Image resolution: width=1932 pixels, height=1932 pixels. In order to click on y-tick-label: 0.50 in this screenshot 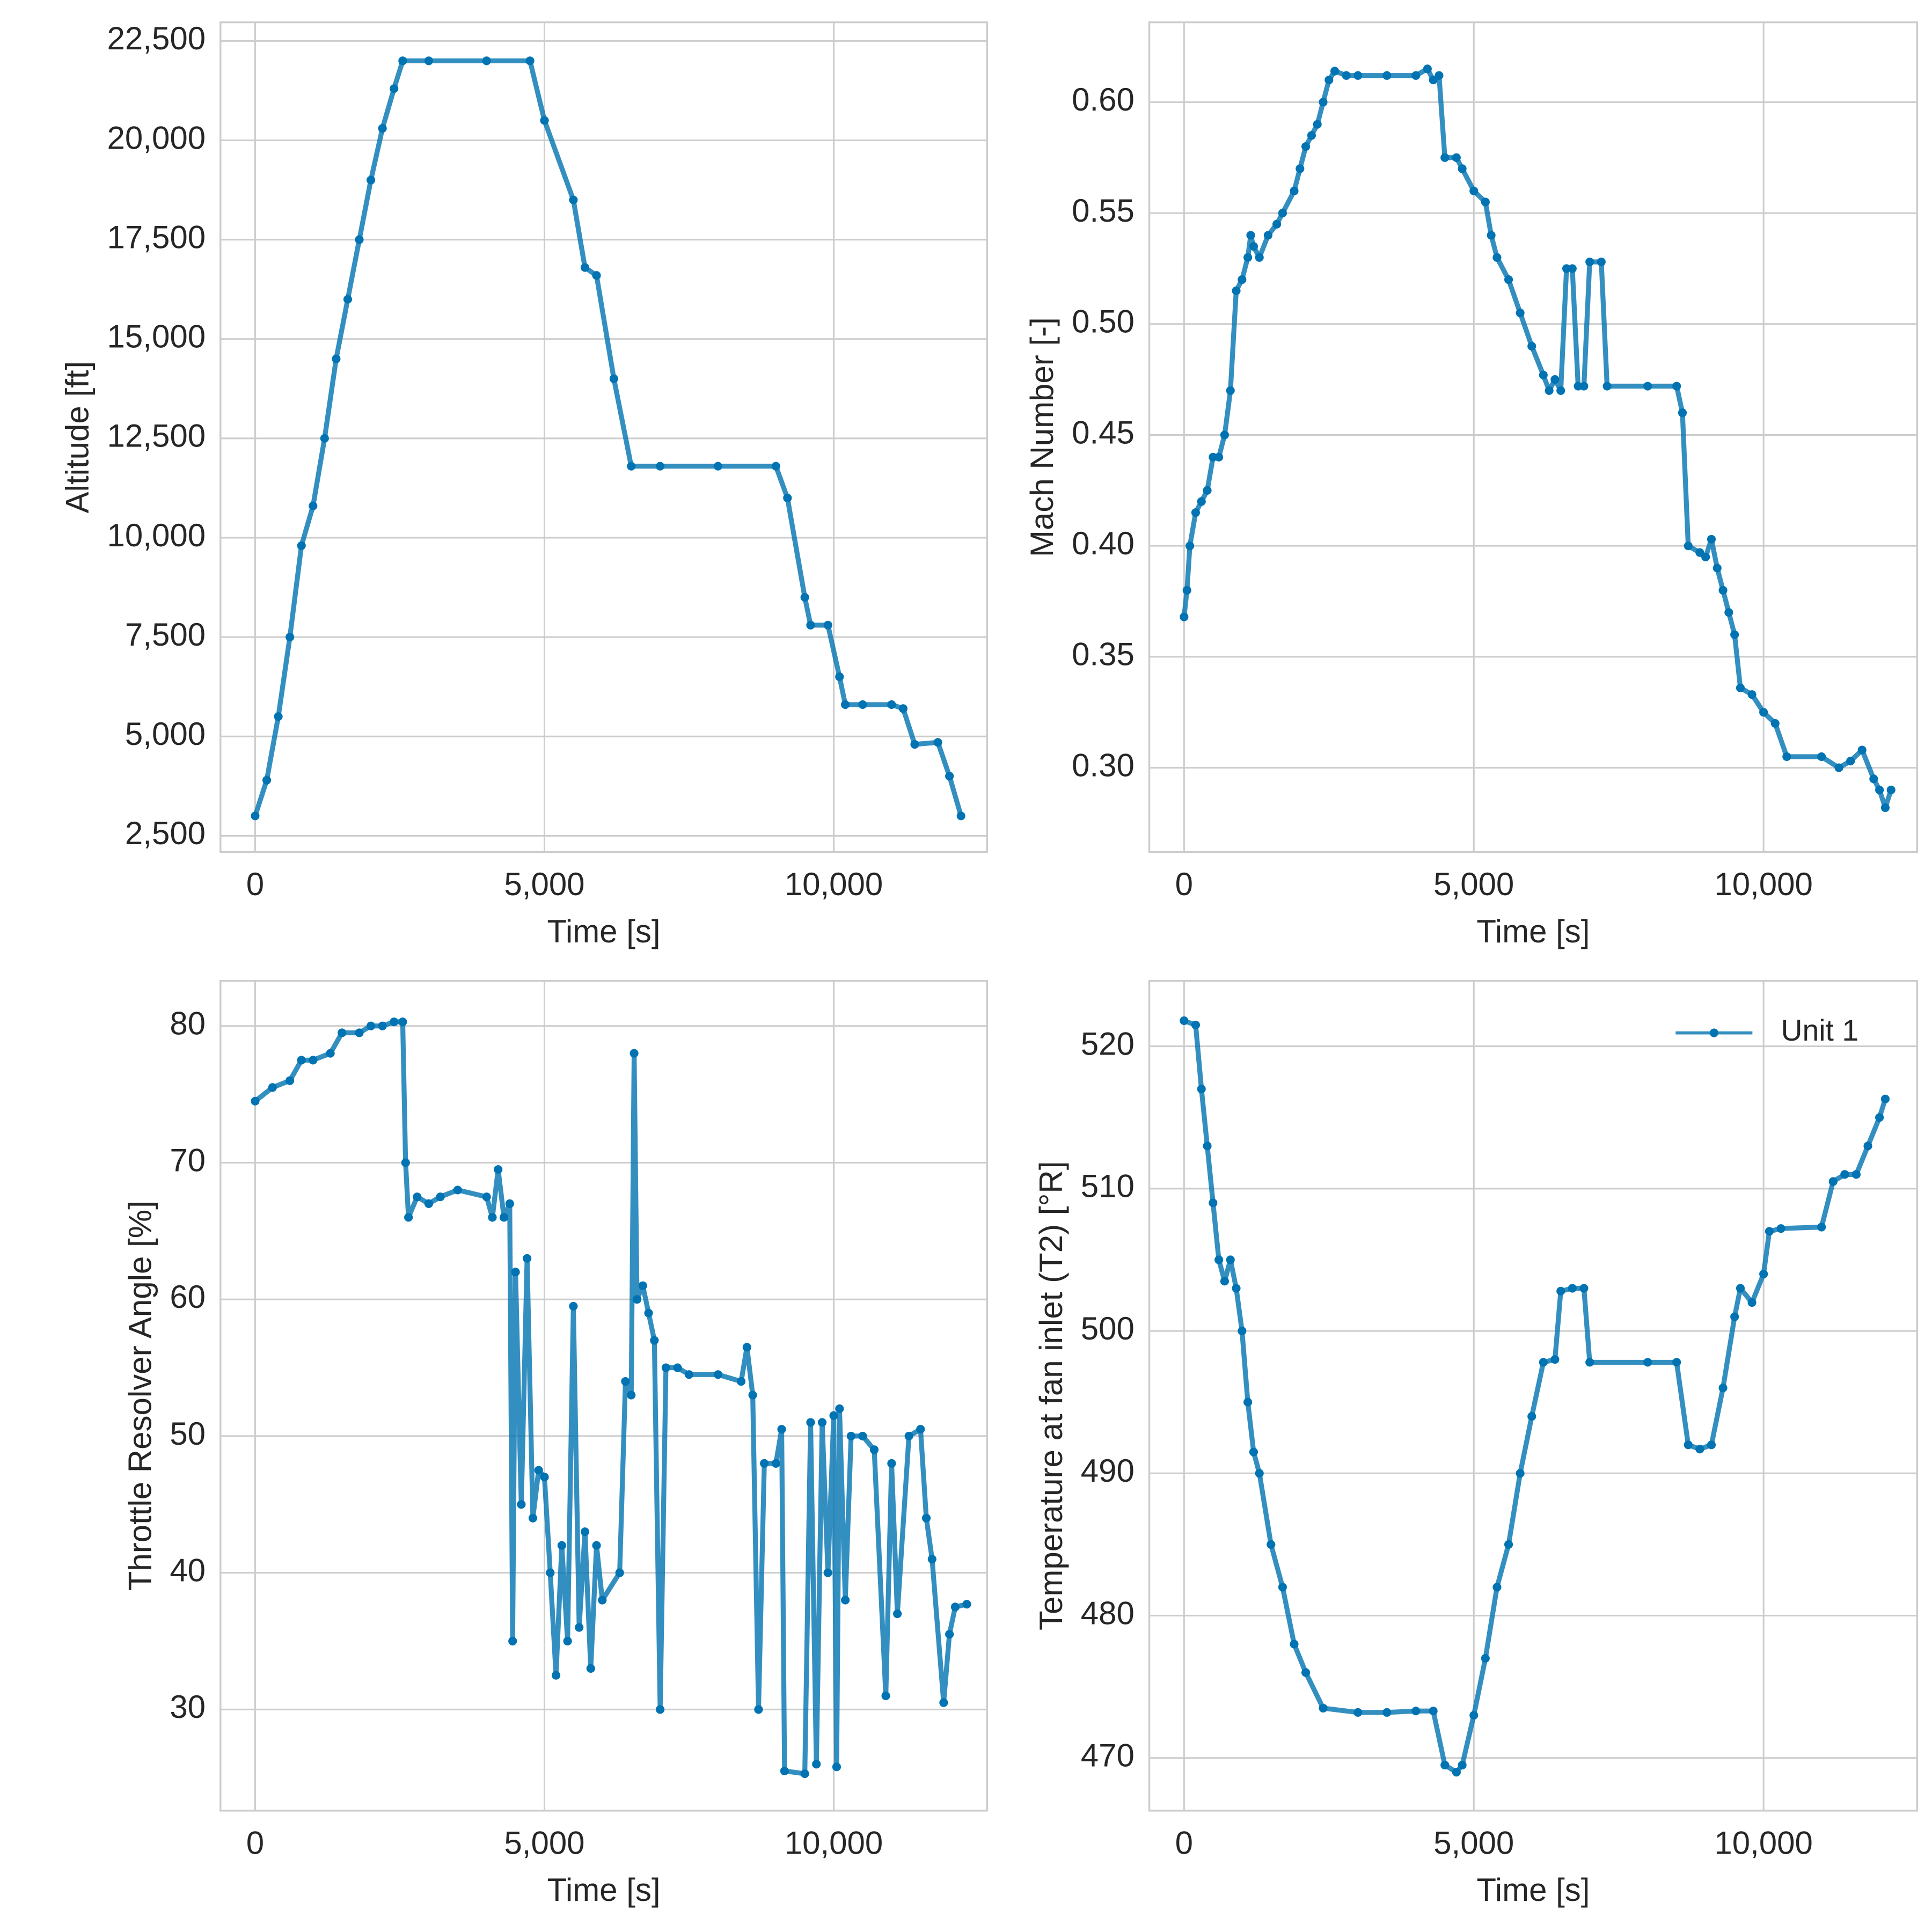, I will do `click(1103, 322)`.